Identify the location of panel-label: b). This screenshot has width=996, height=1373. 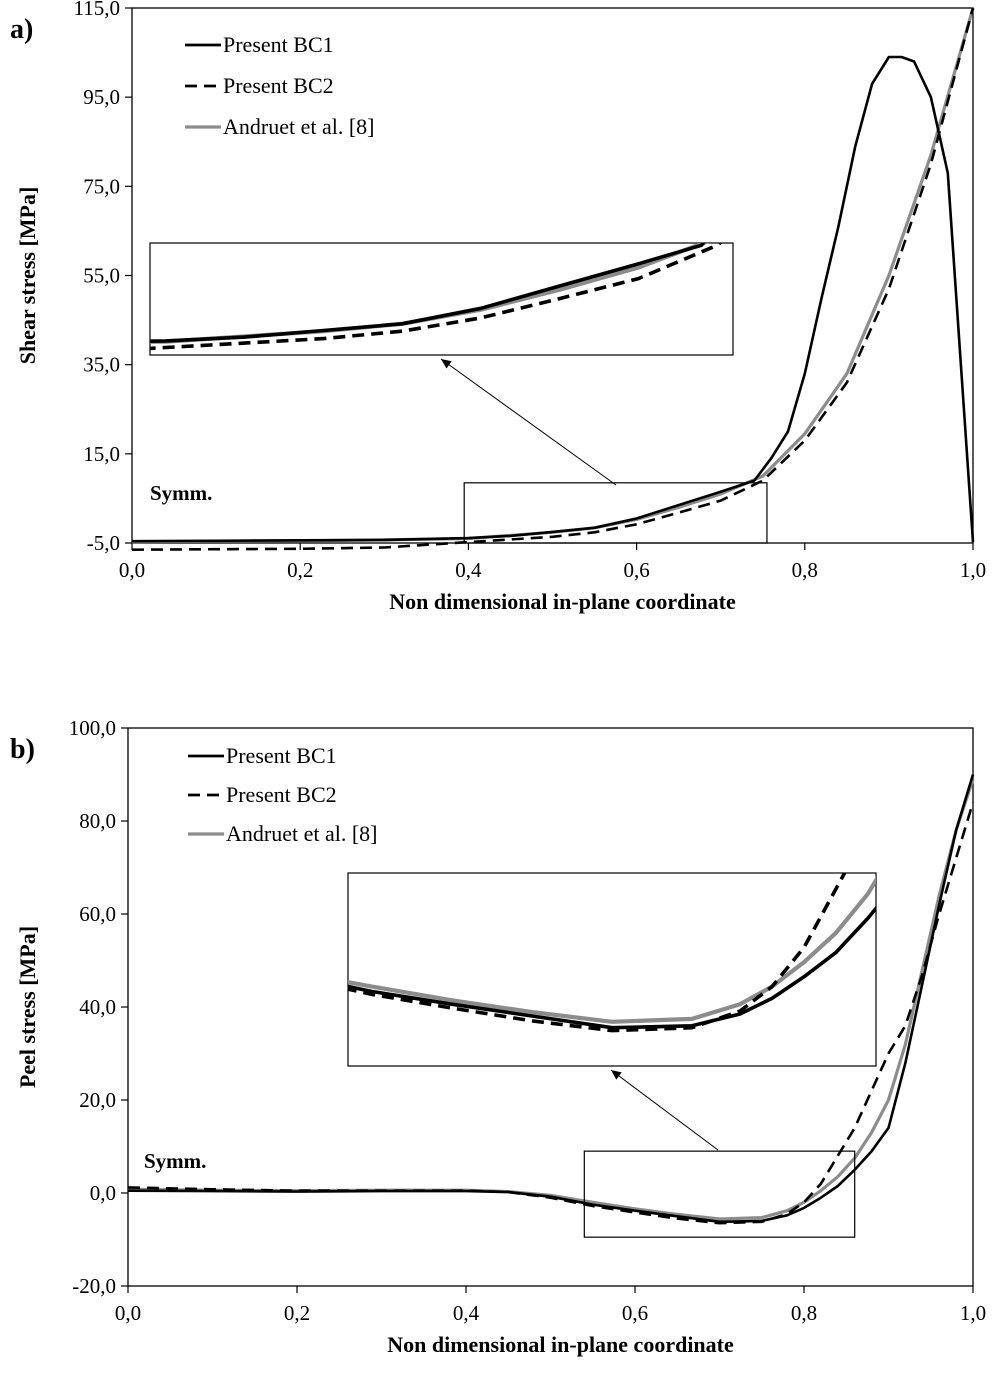
(22, 749).